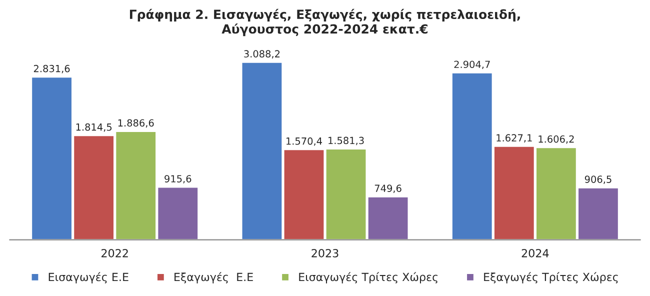  I want to click on legend-label: Εισαγωγές Τρίτες Χώρες, so click(368, 278).